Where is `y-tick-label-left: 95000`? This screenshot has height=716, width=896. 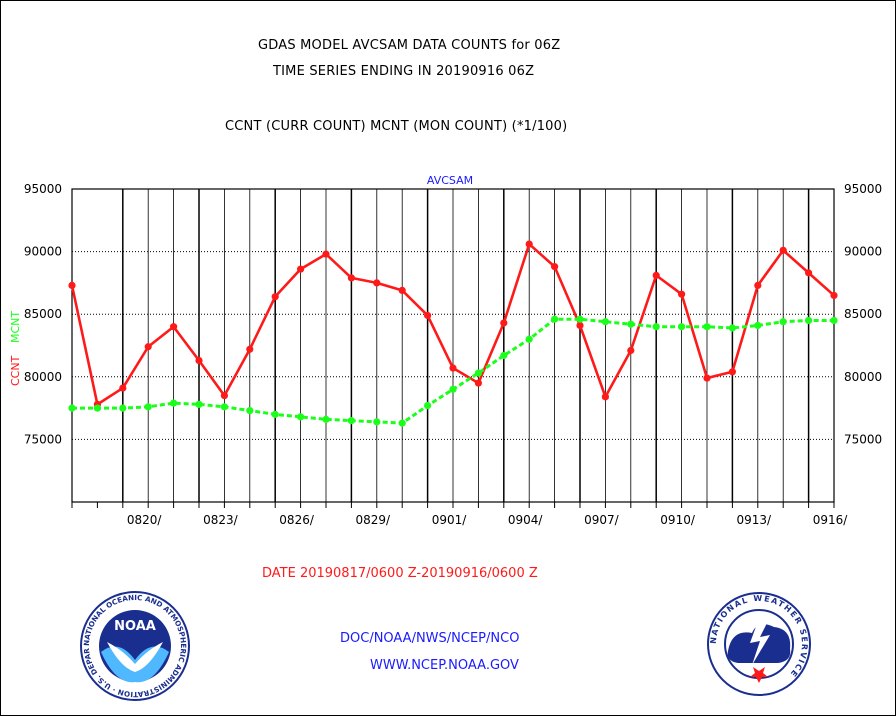
y-tick-label-left: 95000 is located at coordinates (43, 189).